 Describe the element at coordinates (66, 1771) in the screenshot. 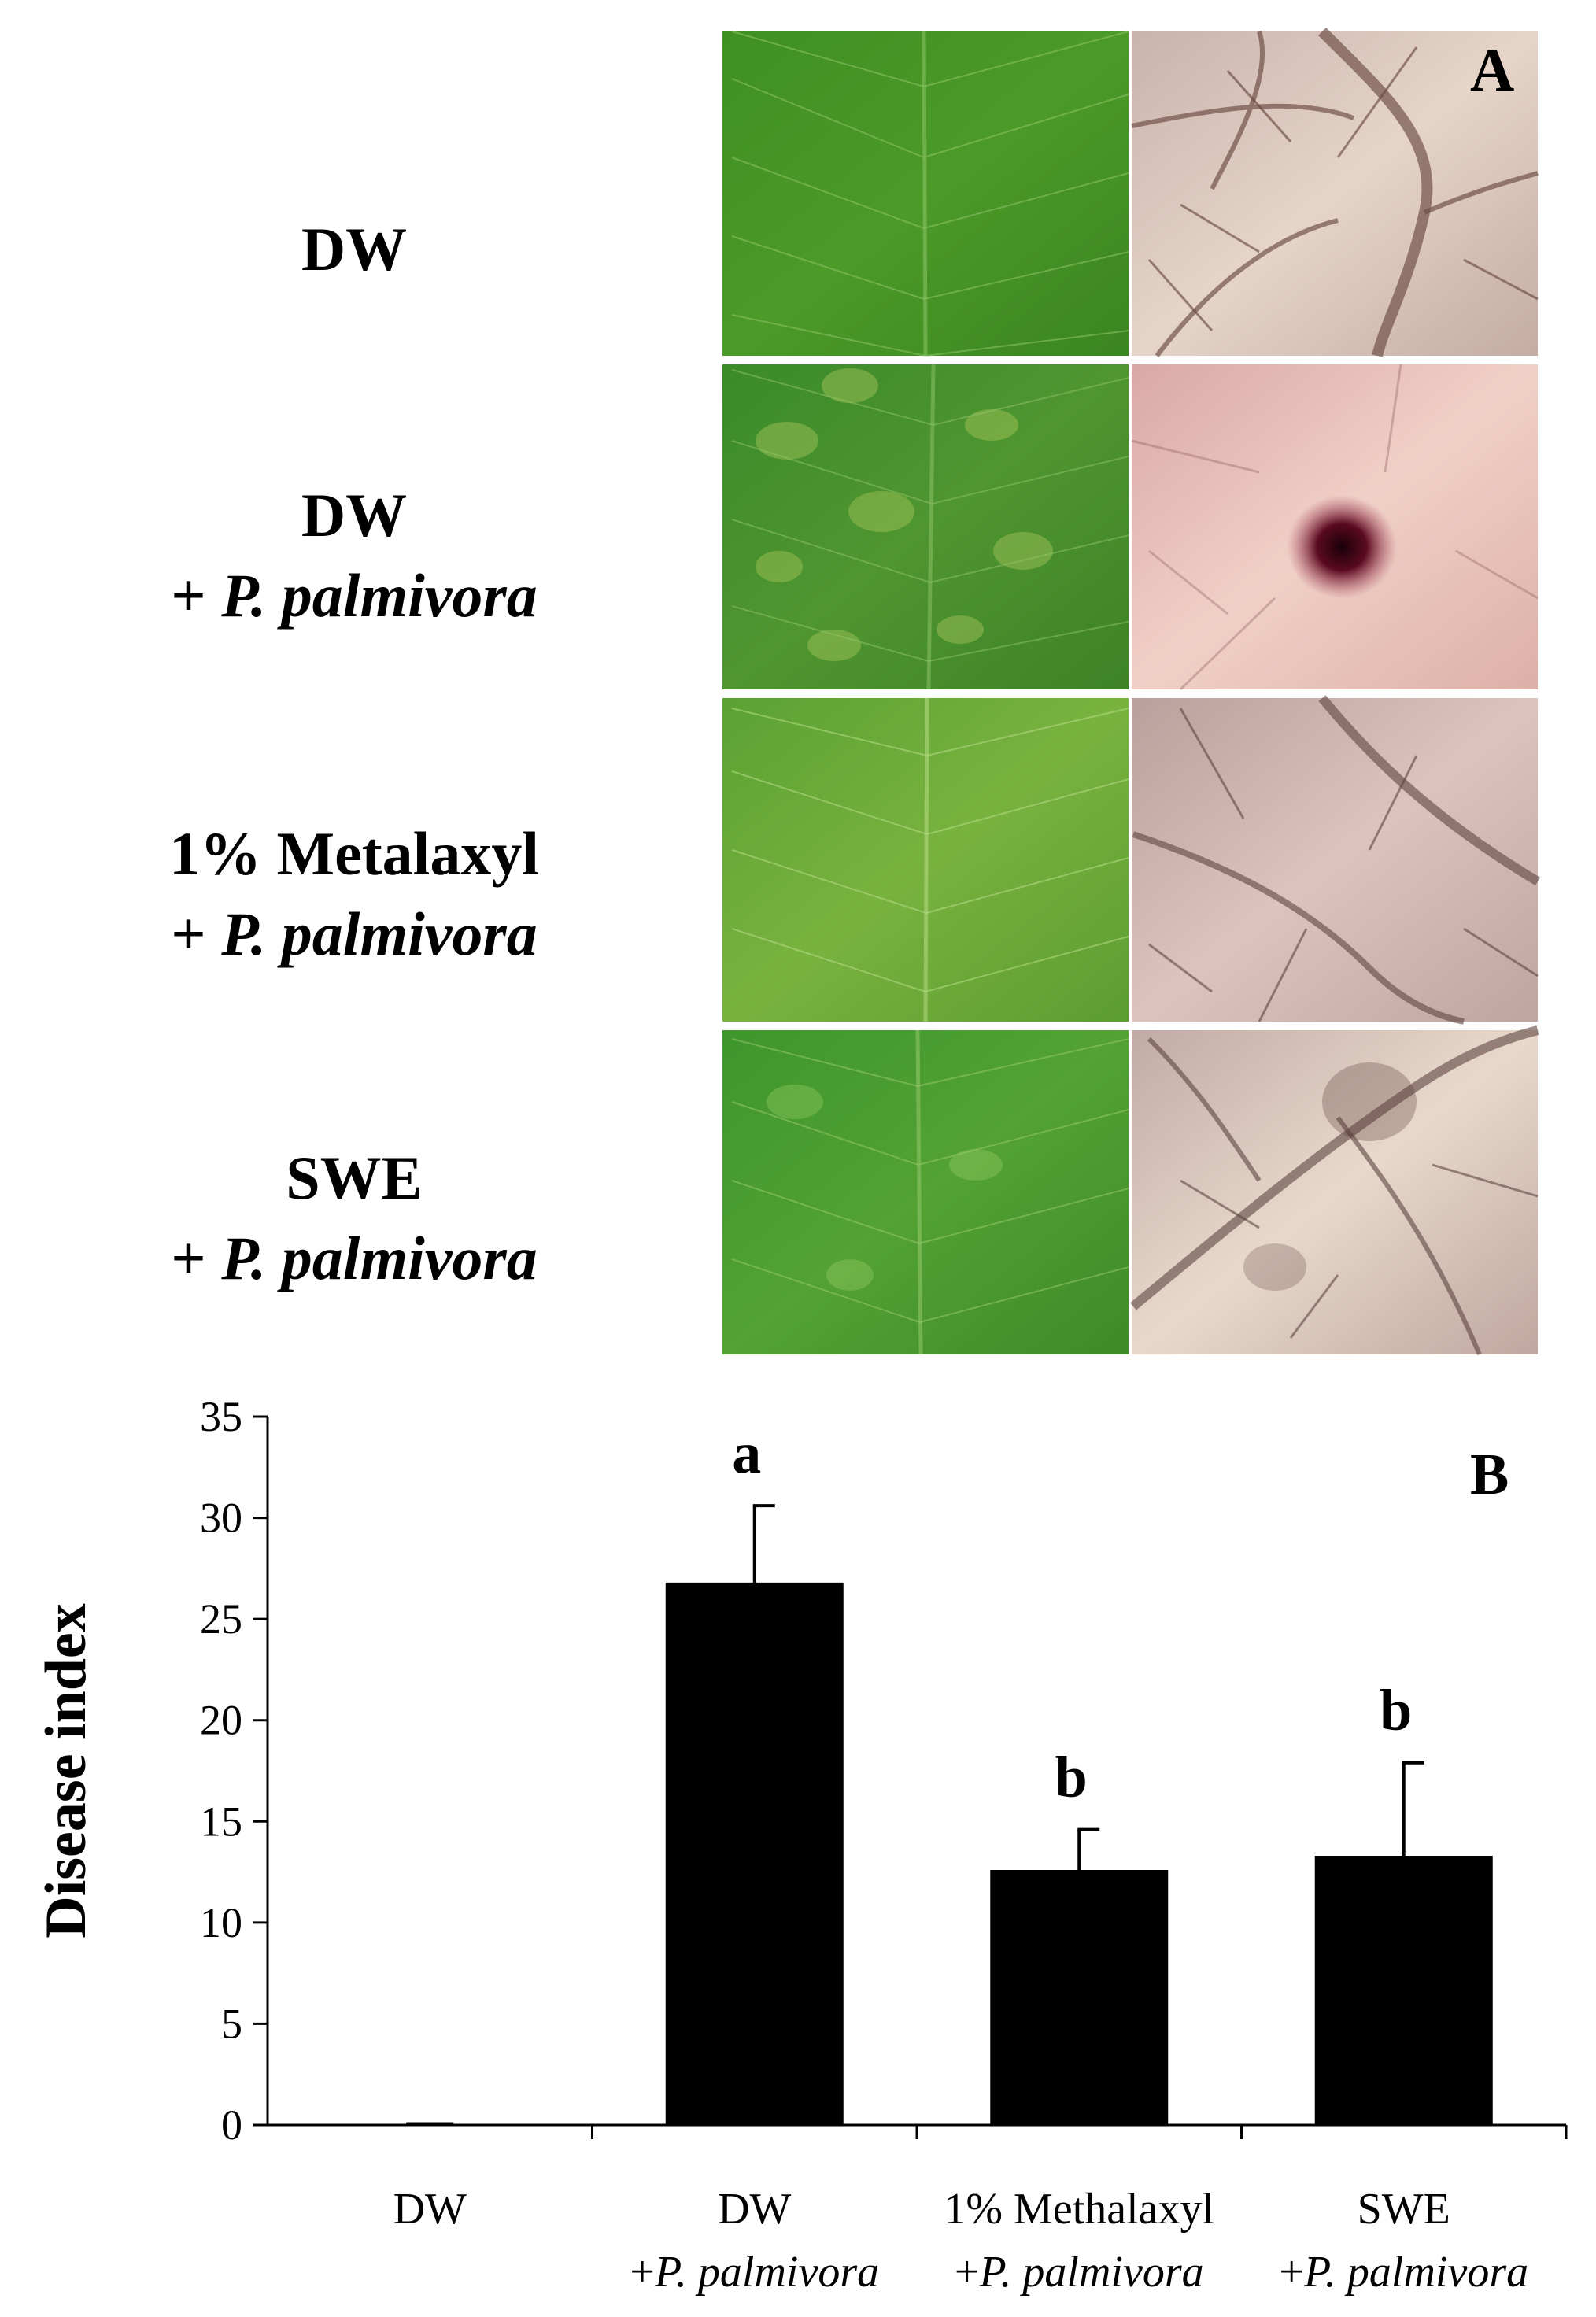

I see `y-axis-title: Disease index` at that location.